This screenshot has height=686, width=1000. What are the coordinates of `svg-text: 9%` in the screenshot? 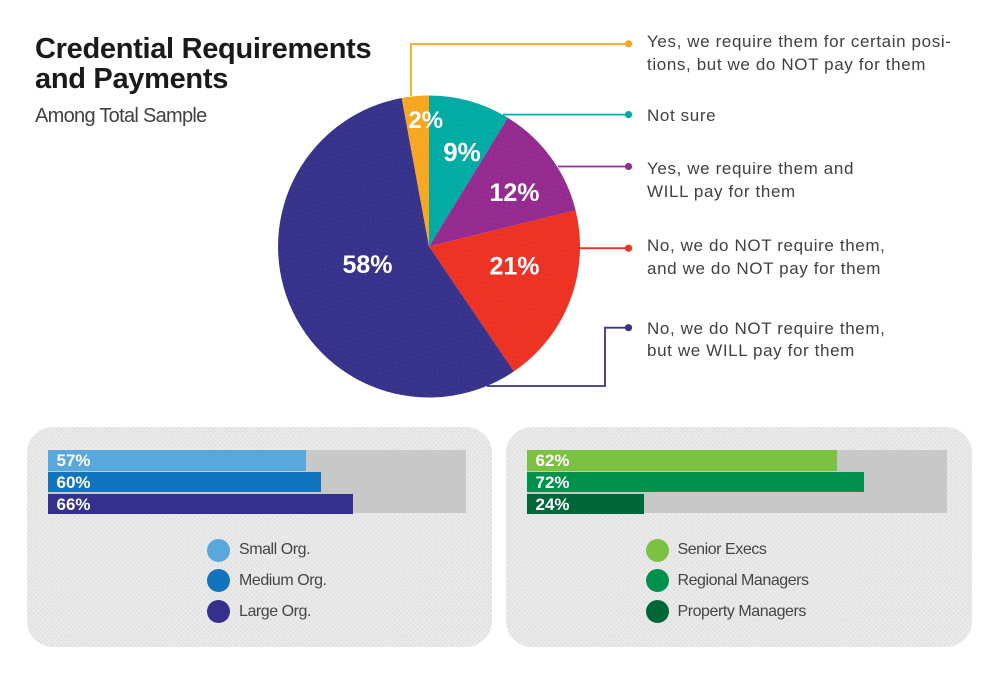 It's located at (462, 152).